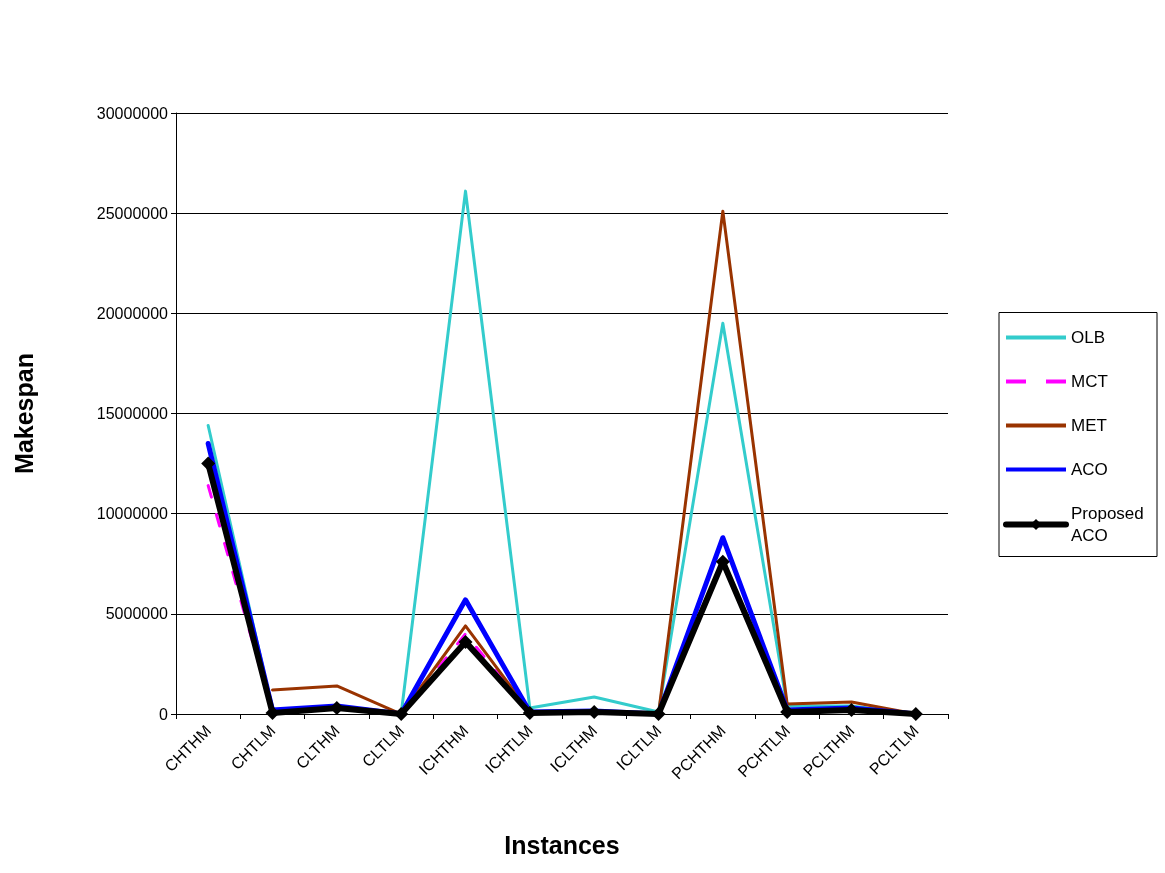 The image size is (1165, 873). What do you see at coordinates (1089, 381) in the screenshot?
I see `legend-label: MCT` at bounding box center [1089, 381].